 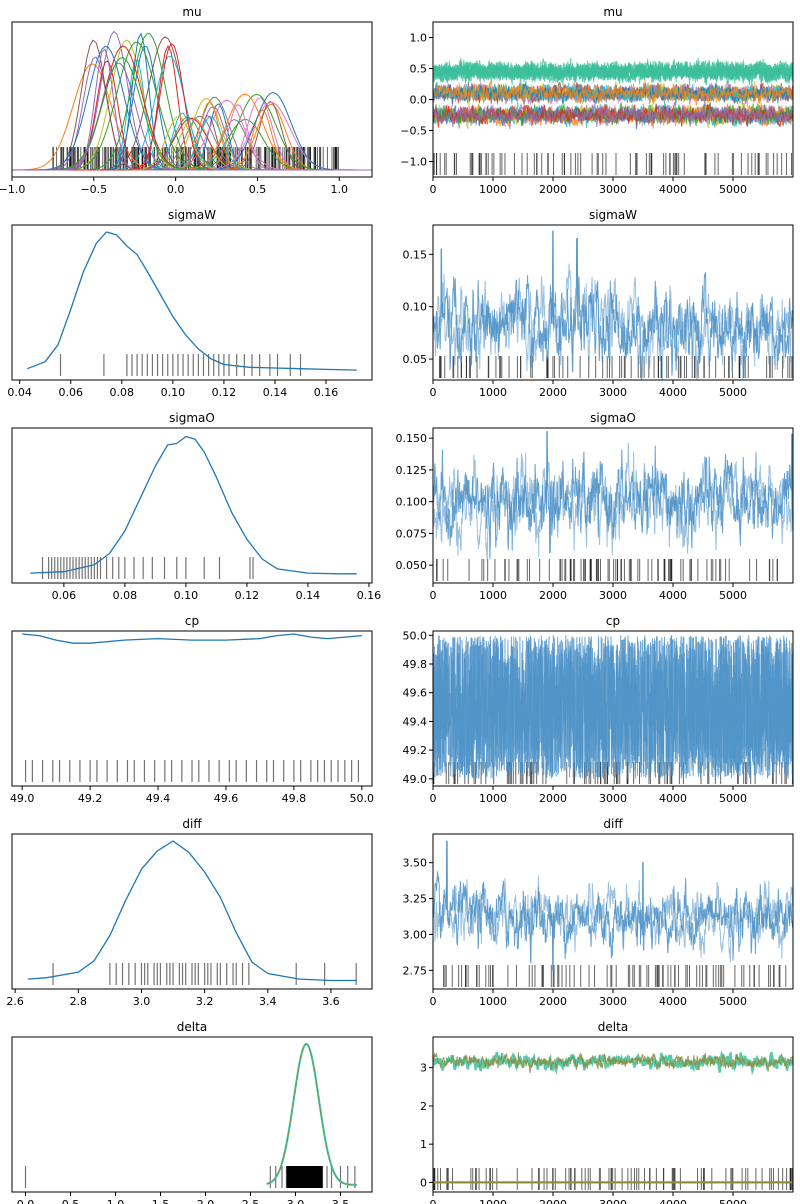 I want to click on subplot-sigmaW-trace: sigmaW 0 1000 2000 3000 4000 5000 0.05 0.10 0.15, so click(x=598, y=303).